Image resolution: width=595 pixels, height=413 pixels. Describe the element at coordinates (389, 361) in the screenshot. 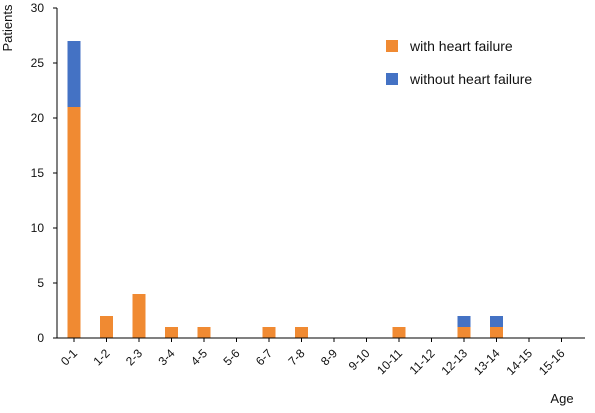

I see `x-tick-label: 10-11` at that location.